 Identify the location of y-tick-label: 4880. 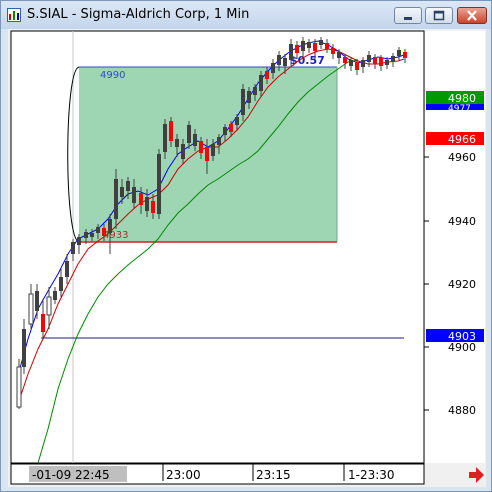
(462, 410).